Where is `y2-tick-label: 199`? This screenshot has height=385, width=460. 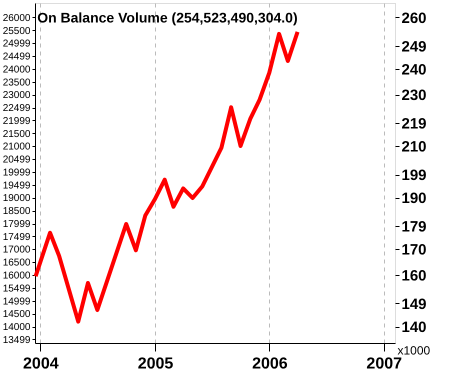
y2-tick-label: 199 is located at coordinates (414, 175).